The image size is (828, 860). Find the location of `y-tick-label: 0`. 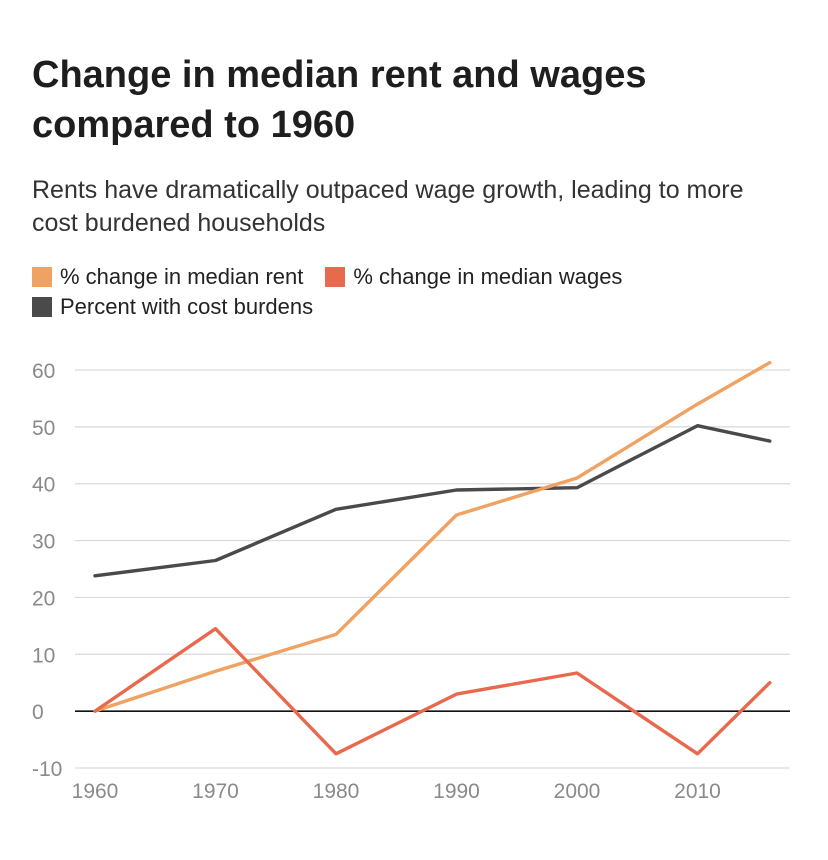

y-tick-label: 0 is located at coordinates (38, 712).